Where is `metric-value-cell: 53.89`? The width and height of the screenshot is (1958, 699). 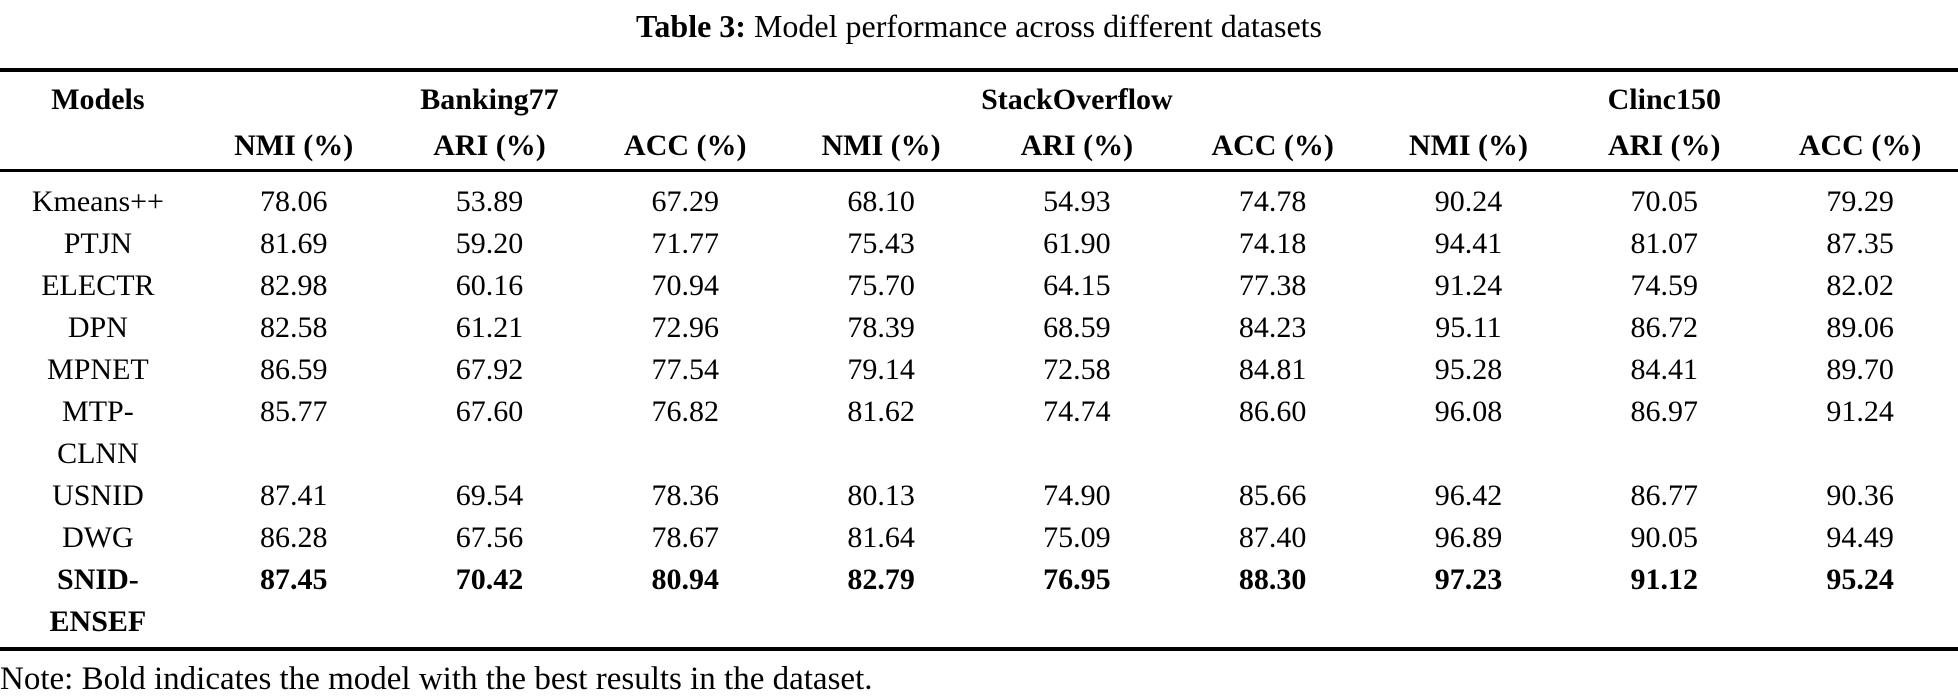 metric-value-cell: 53.89 is located at coordinates (489, 201).